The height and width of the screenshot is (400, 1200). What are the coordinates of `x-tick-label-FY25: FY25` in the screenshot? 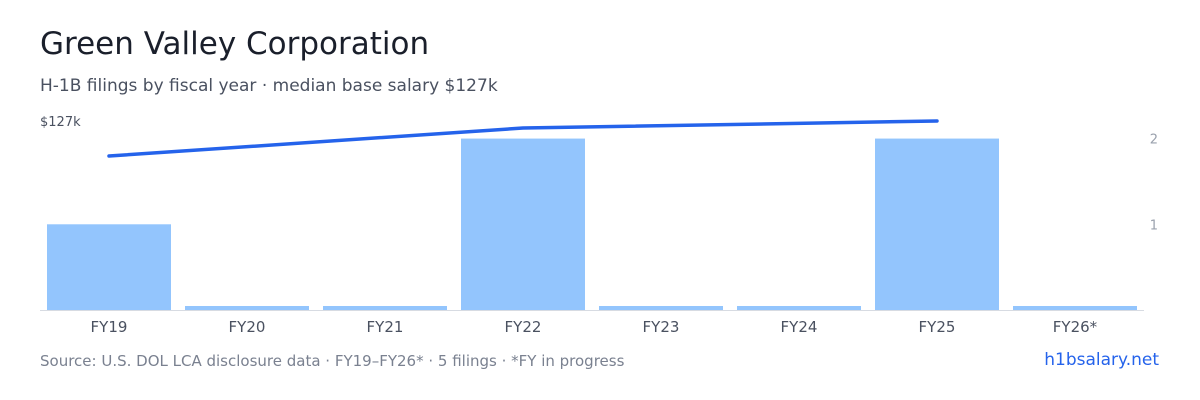 It's located at (937, 327).